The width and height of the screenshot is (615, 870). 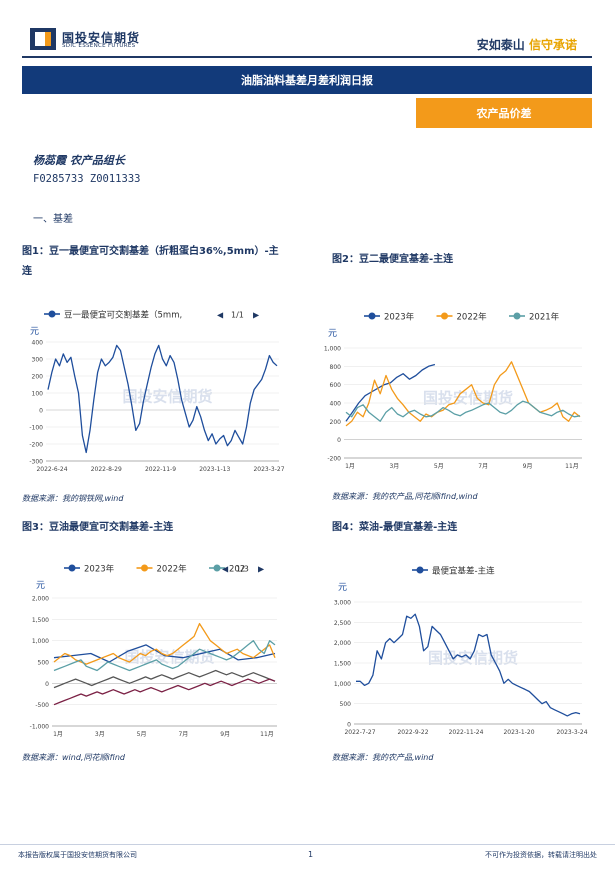 What do you see at coordinates (307, 80) in the screenshot?
I see `report-title: 油脂油料基差月差利润日报` at bounding box center [307, 80].